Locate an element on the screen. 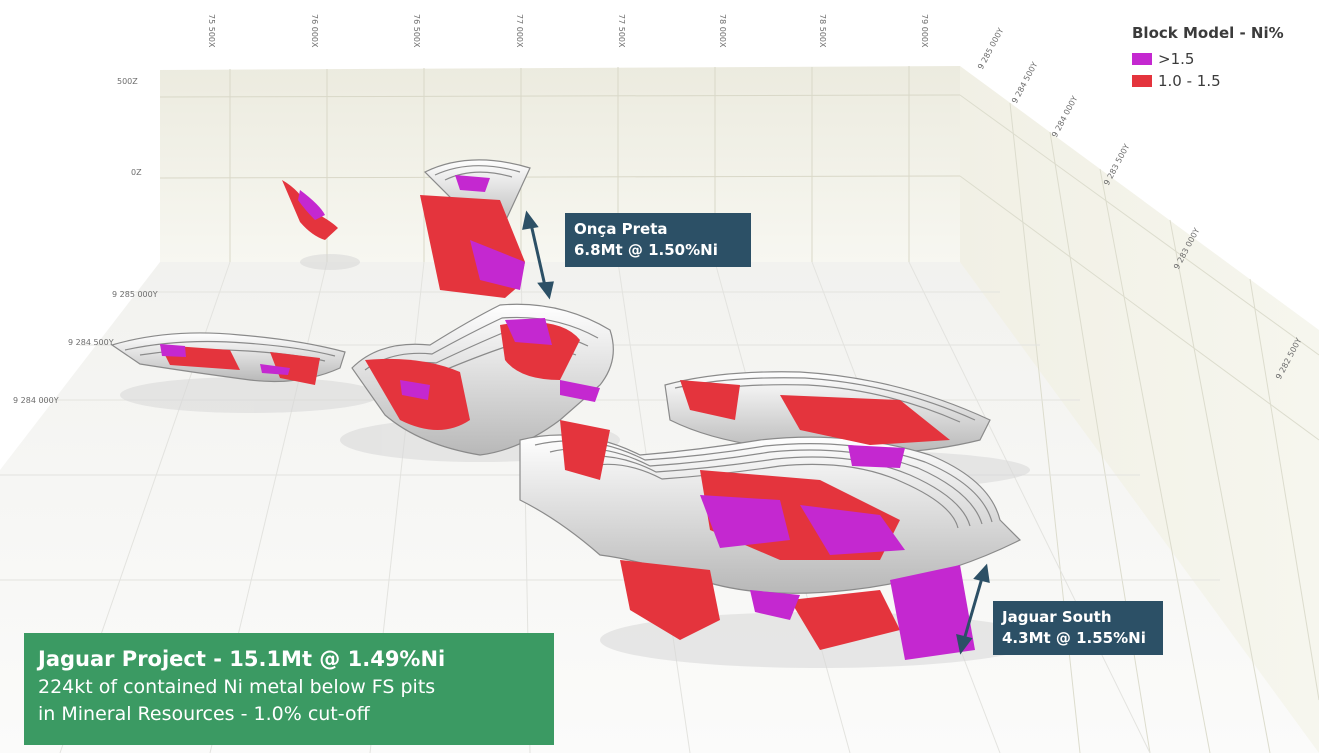 The image size is (1319, 753). legend-item-mid-grade: 1.0 - 1.5 is located at coordinates (1222, 81).